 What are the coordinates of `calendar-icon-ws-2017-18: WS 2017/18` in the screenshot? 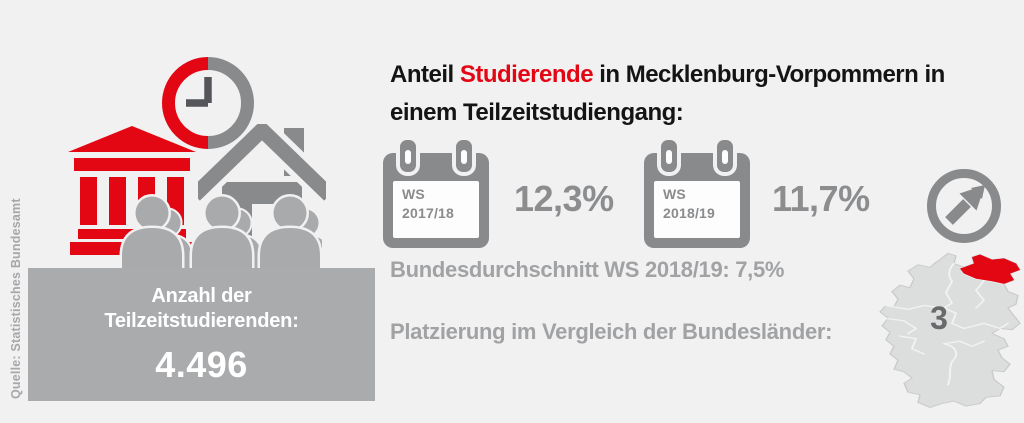 It's located at (436, 194).